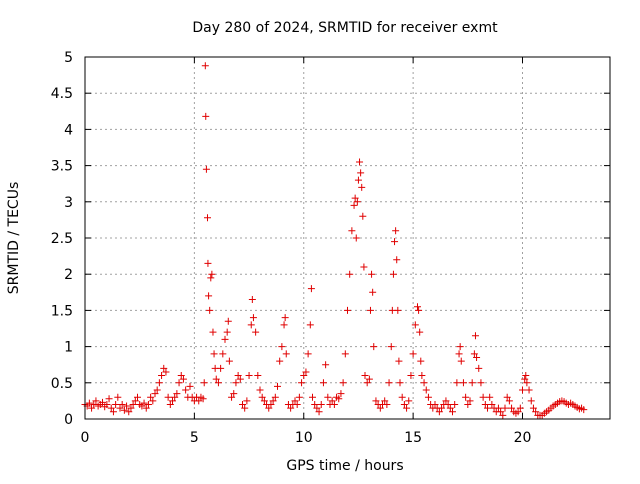 Image resolution: width=640 pixels, height=484 pixels. What do you see at coordinates (68, 203) in the screenshot?
I see `y-tick-label: 3` at bounding box center [68, 203].